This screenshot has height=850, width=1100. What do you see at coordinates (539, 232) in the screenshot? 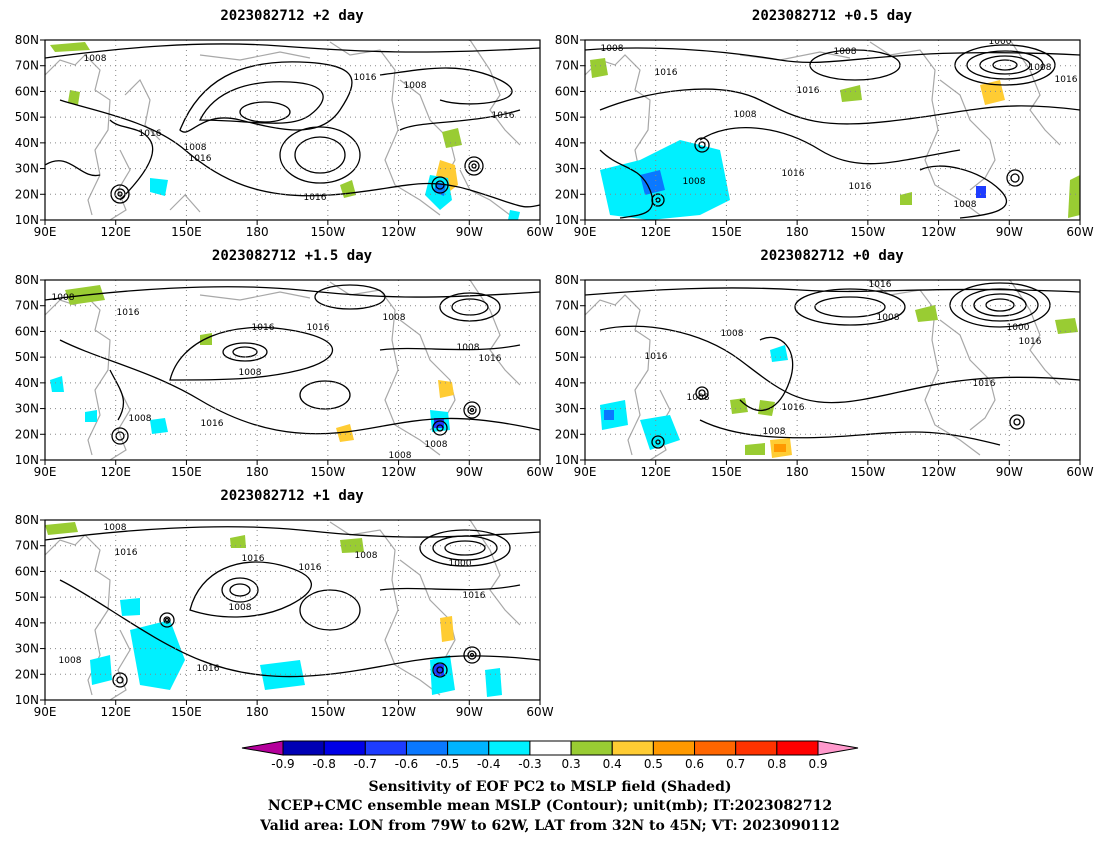
I see `x-tick-label: 60W` at bounding box center [539, 232].